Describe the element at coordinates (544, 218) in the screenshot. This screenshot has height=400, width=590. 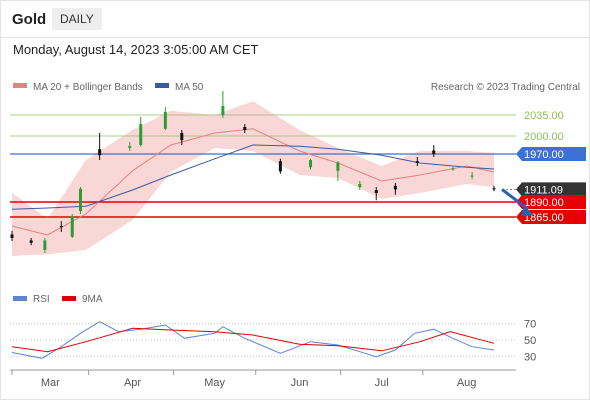
I see `level-label-support: 1865.00` at that location.